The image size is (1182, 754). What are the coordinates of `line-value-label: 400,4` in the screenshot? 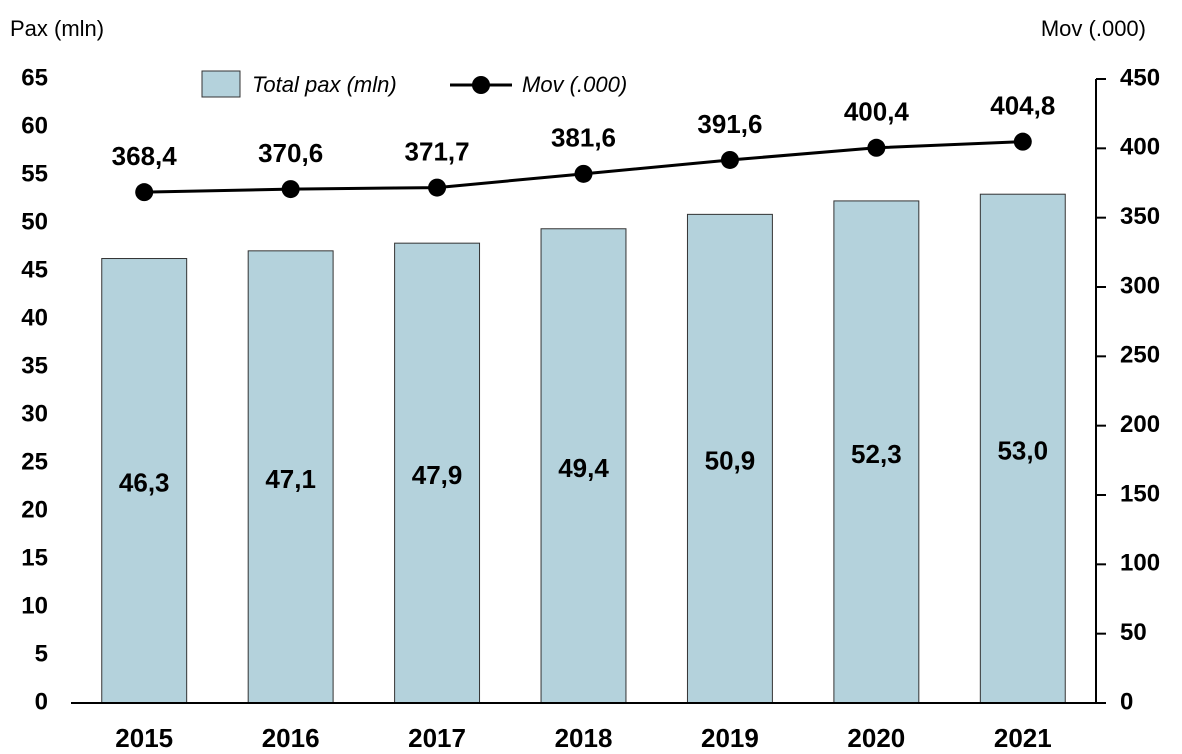 It's located at (877, 112).